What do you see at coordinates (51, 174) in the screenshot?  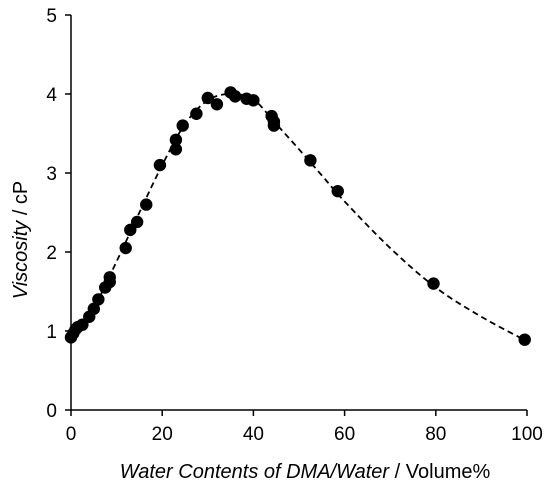 I see `y-tick-label-3: 3` at bounding box center [51, 174].